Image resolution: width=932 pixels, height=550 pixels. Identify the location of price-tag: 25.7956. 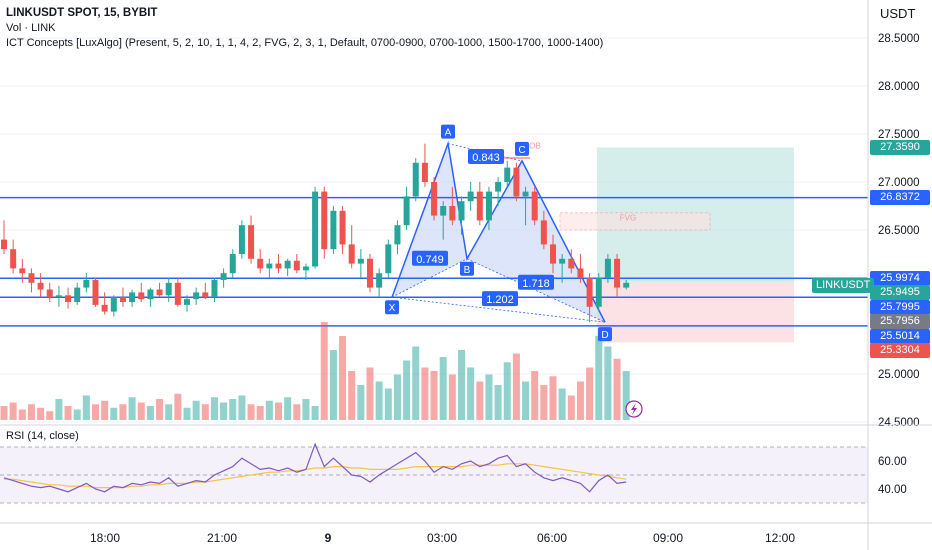
(900, 322).